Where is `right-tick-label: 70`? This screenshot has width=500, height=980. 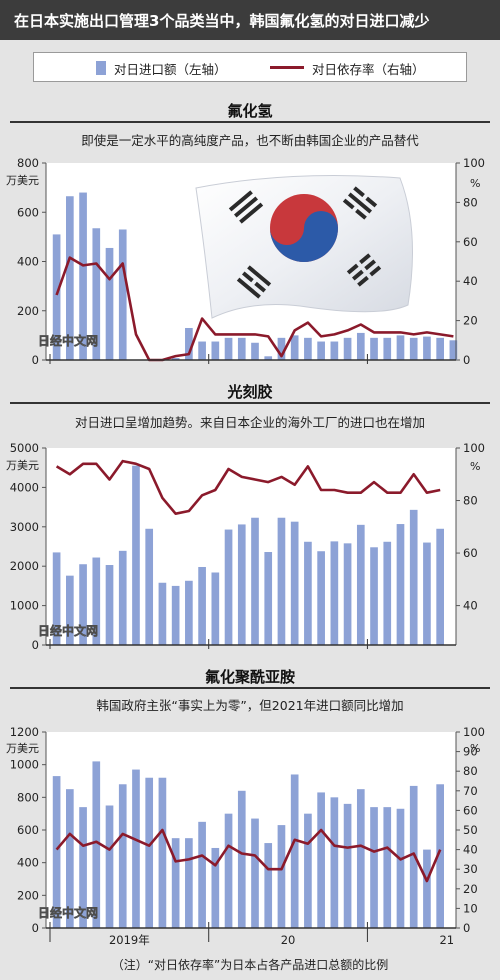 right-tick-label: 70 is located at coordinates (470, 791).